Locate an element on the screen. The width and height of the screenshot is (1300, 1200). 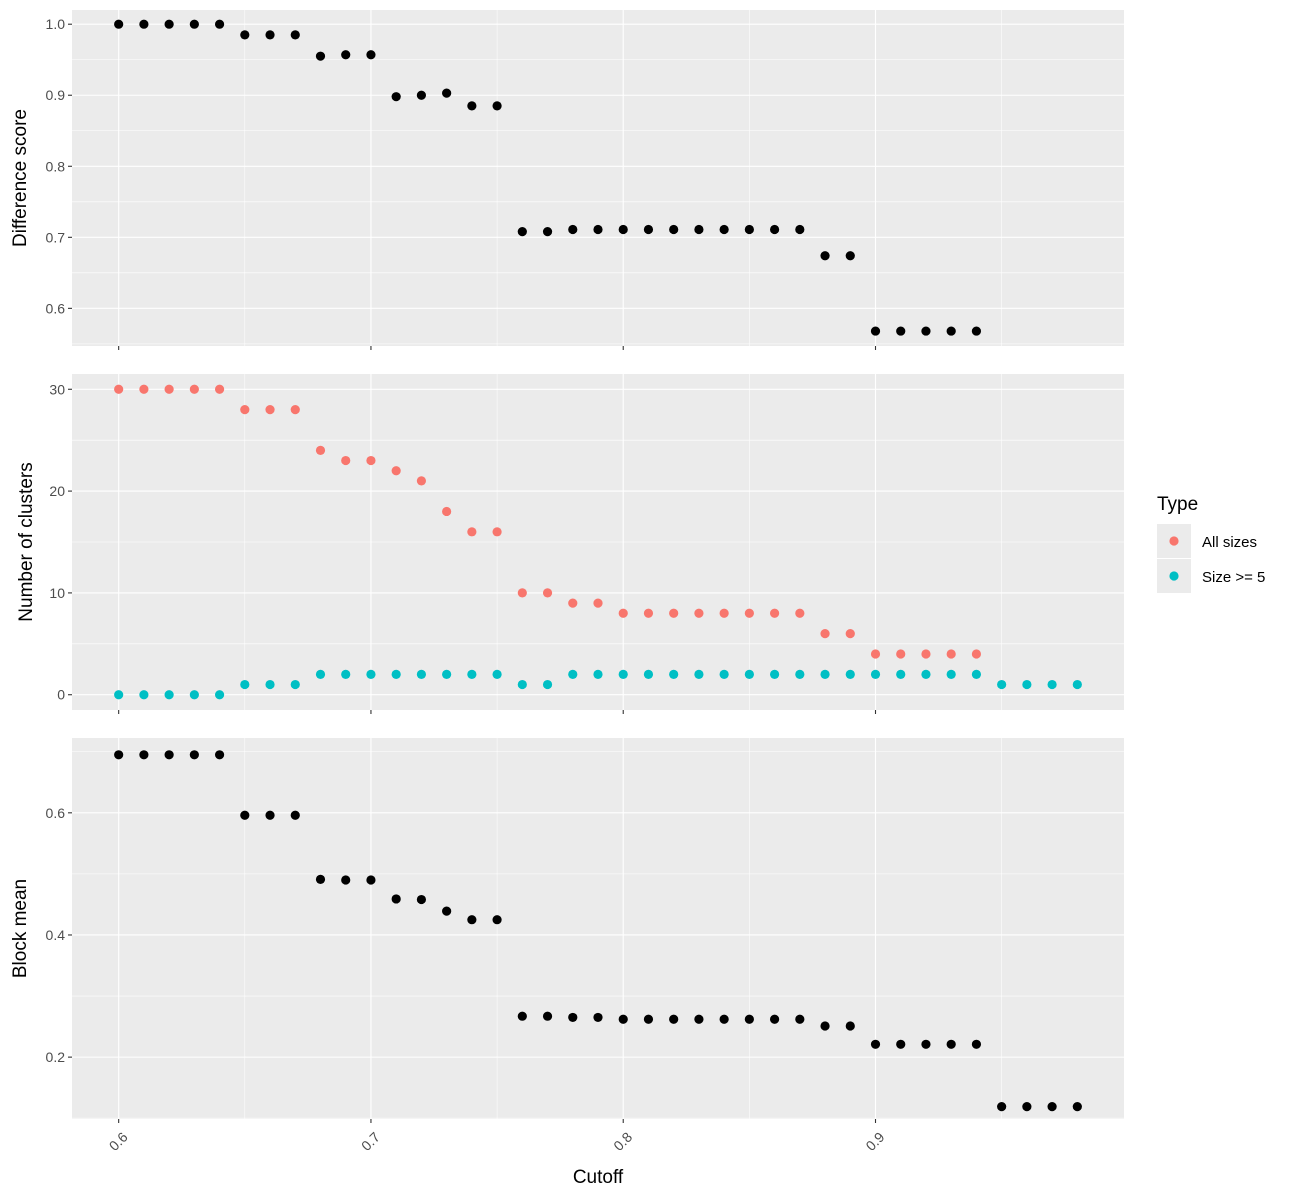
legend-label-all-sizes: All sizes is located at coordinates (1229, 542).